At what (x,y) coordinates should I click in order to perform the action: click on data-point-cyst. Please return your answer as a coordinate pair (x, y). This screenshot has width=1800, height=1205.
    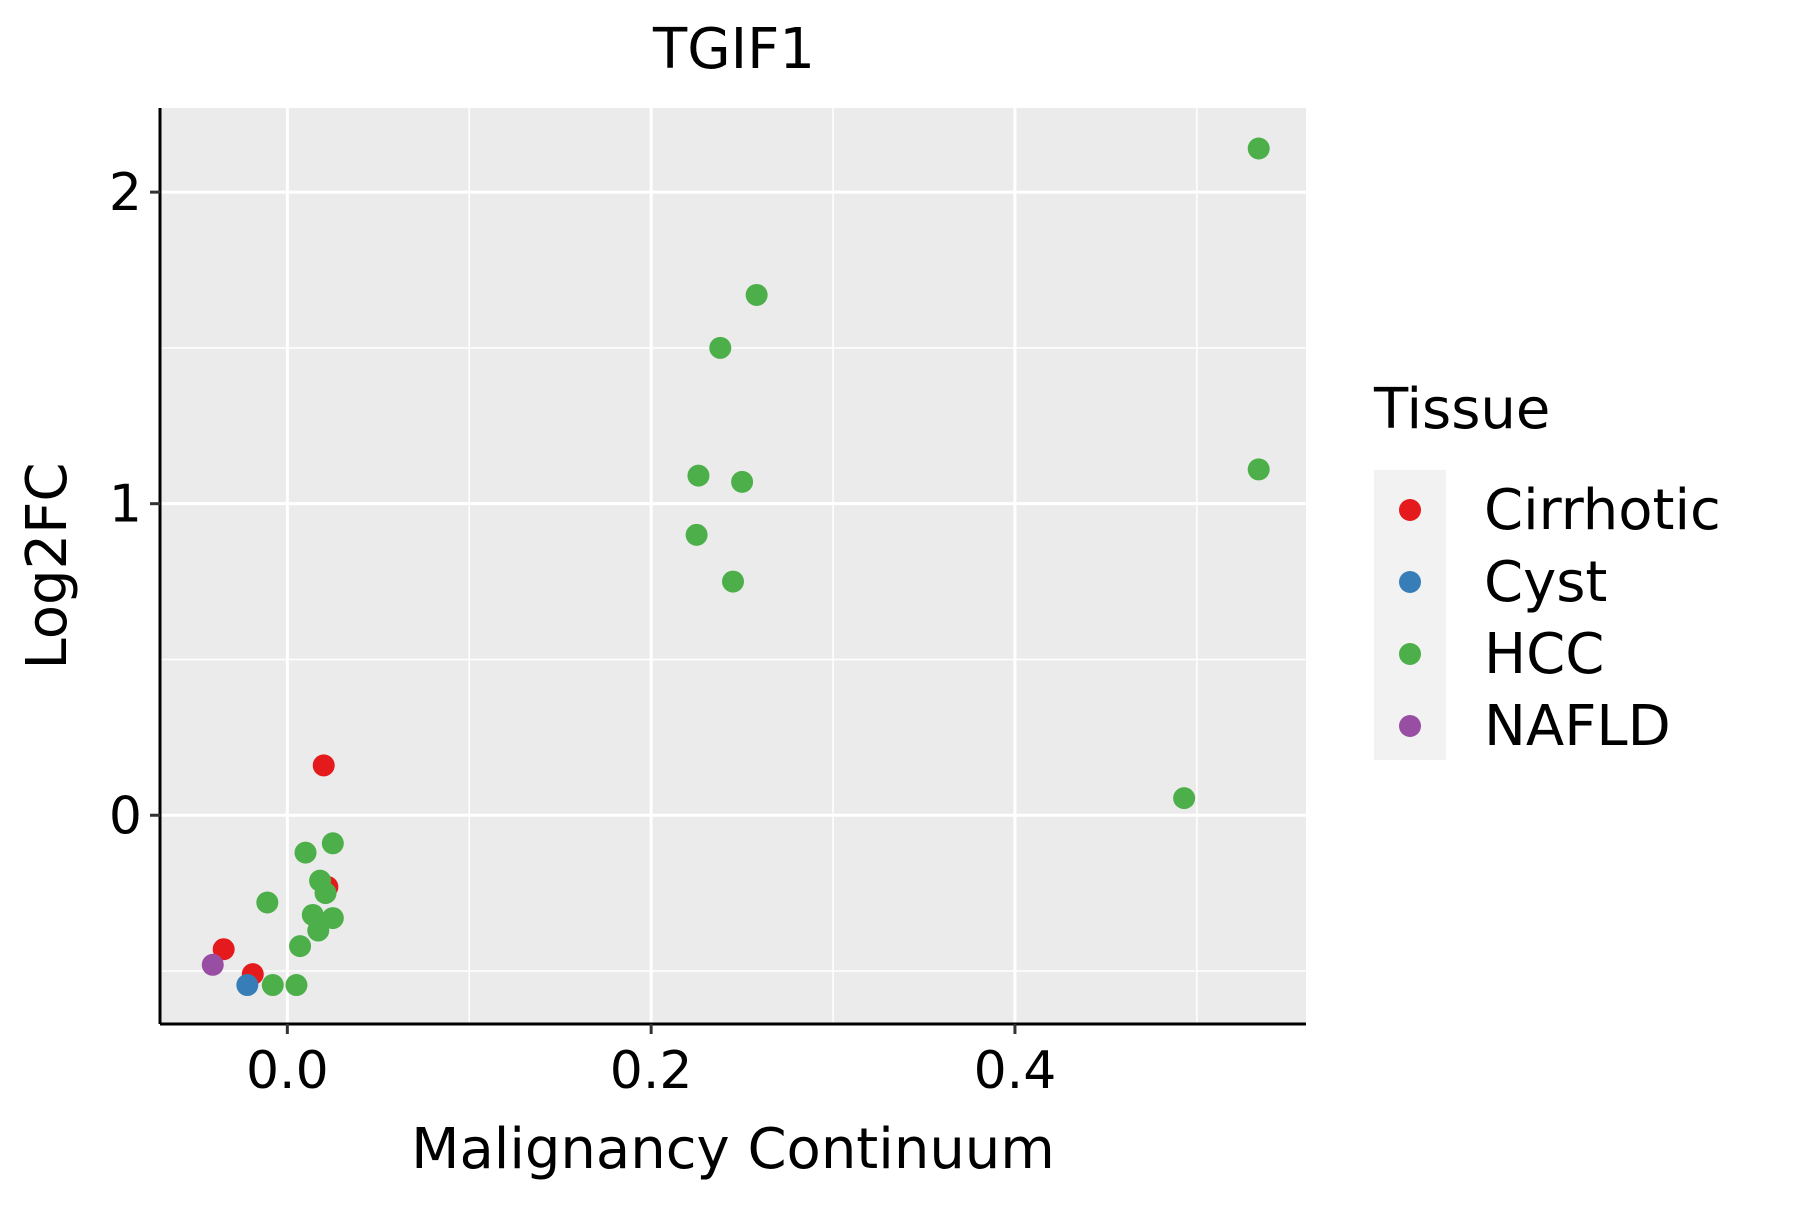
    Looking at the image, I should click on (247, 985).